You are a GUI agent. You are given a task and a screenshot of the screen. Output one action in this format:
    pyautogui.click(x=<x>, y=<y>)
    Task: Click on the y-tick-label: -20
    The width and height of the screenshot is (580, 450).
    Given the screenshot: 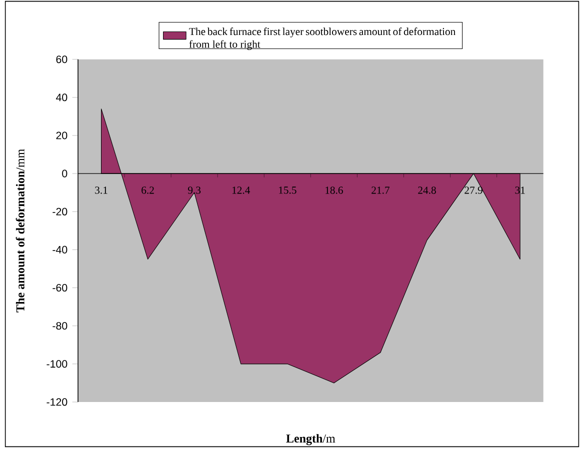 What is the action you would take?
    pyautogui.click(x=60, y=212)
    